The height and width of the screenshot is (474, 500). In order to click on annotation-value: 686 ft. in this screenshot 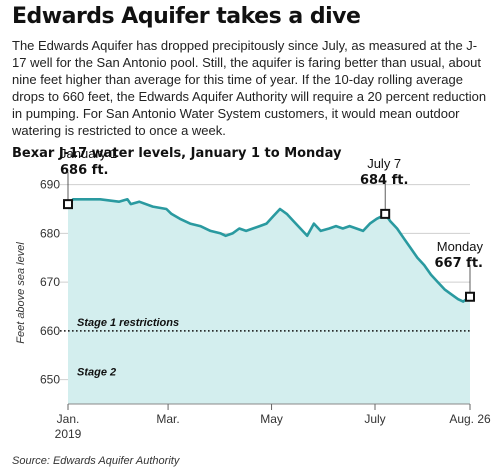, I will do `click(84, 170)`.